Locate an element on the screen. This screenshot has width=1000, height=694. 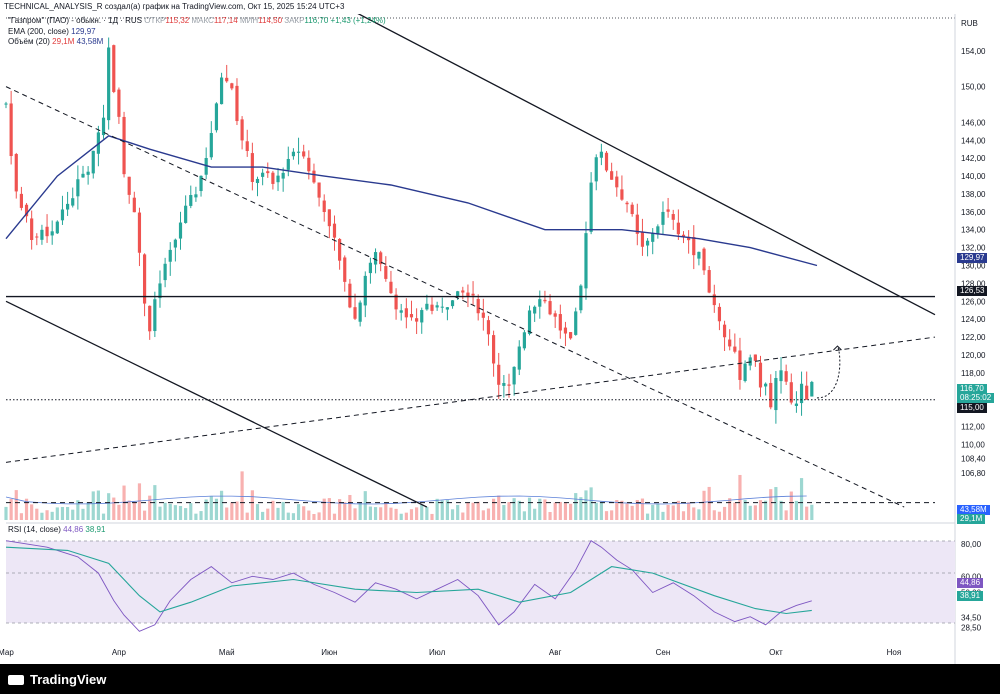
month-tick-label: Апр is located at coordinates (119, 652).